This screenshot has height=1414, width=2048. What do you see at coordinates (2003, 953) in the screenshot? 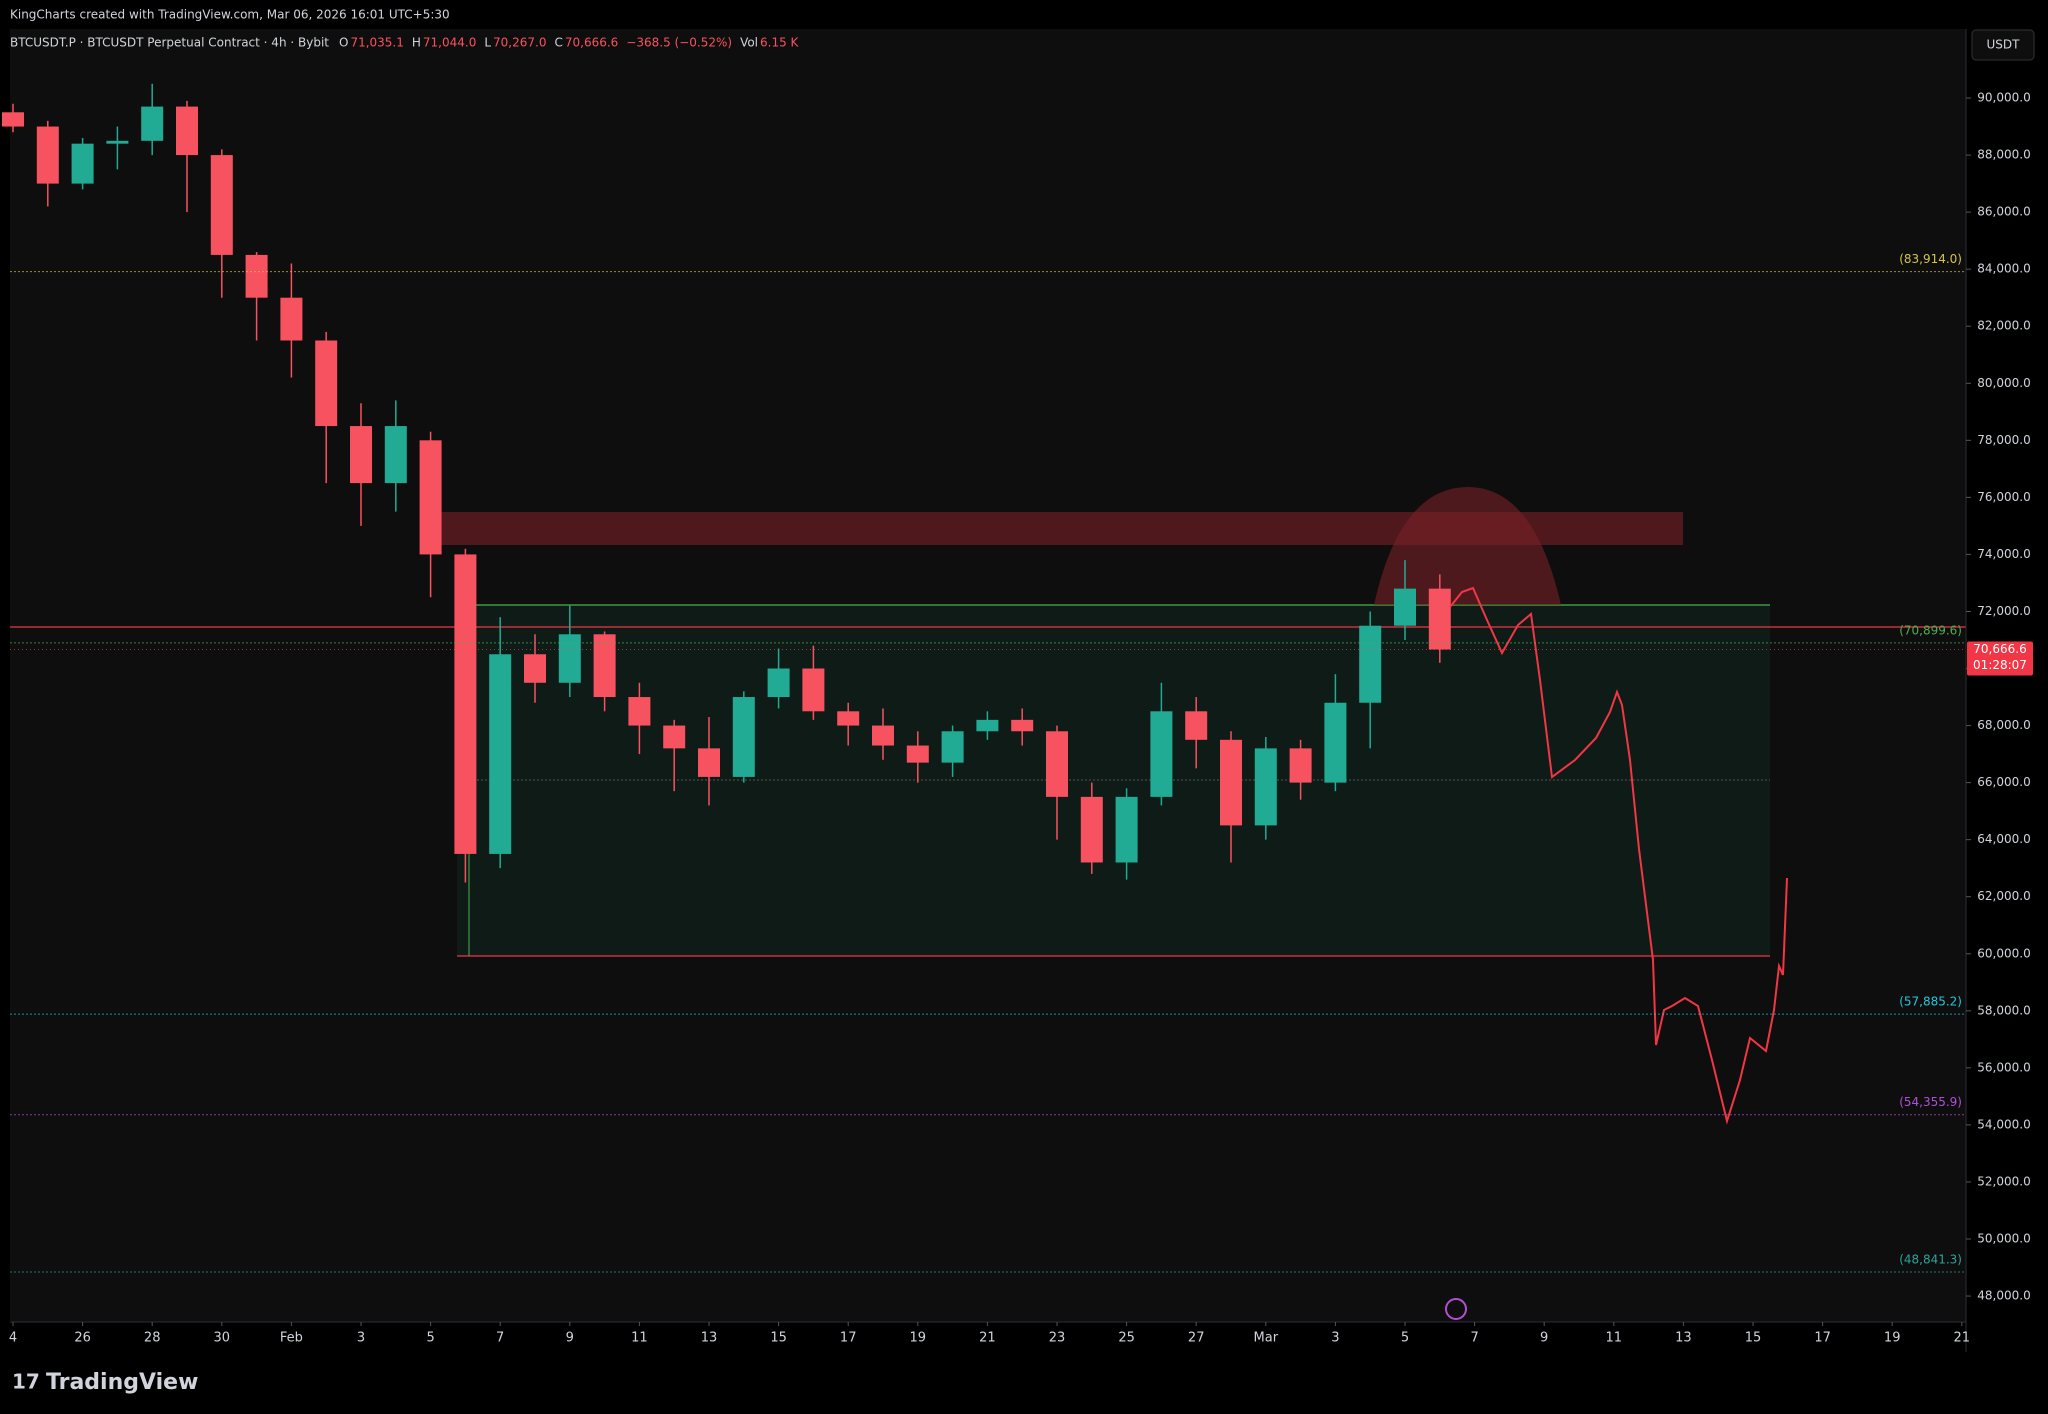
I see `y-tick-label: 60,000.0` at bounding box center [2003, 953].